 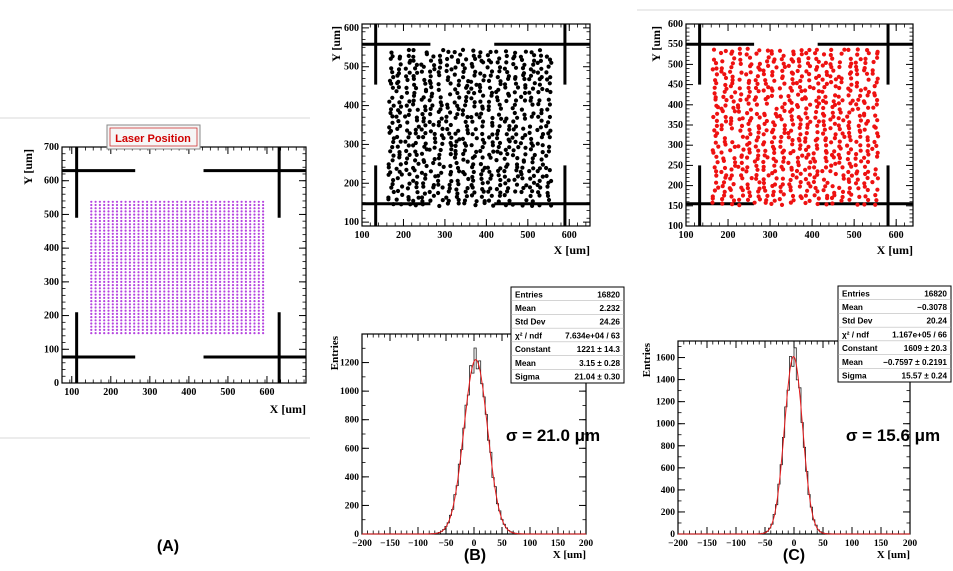 I want to click on y-axis-label: Y [um], so click(x=28, y=167).